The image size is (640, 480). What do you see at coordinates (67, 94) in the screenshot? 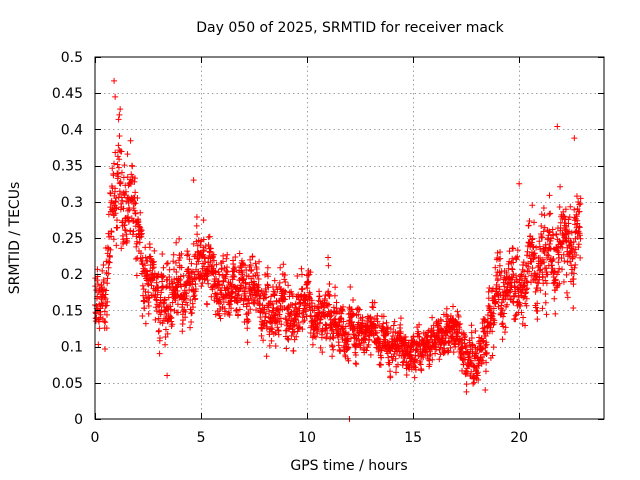
I see `y-tick-label: 0.45` at bounding box center [67, 94].